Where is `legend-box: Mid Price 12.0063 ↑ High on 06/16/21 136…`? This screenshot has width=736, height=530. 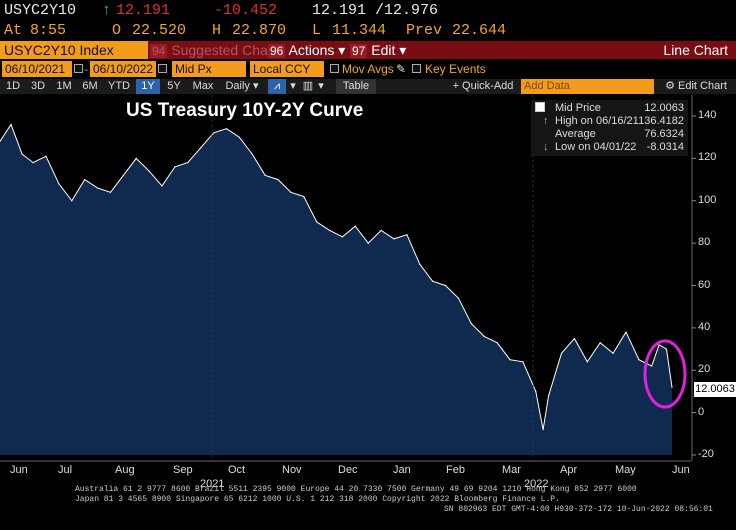 legend-box: Mid Price 12.0063 ↑ High on 06/16/21 136… is located at coordinates (609, 128).